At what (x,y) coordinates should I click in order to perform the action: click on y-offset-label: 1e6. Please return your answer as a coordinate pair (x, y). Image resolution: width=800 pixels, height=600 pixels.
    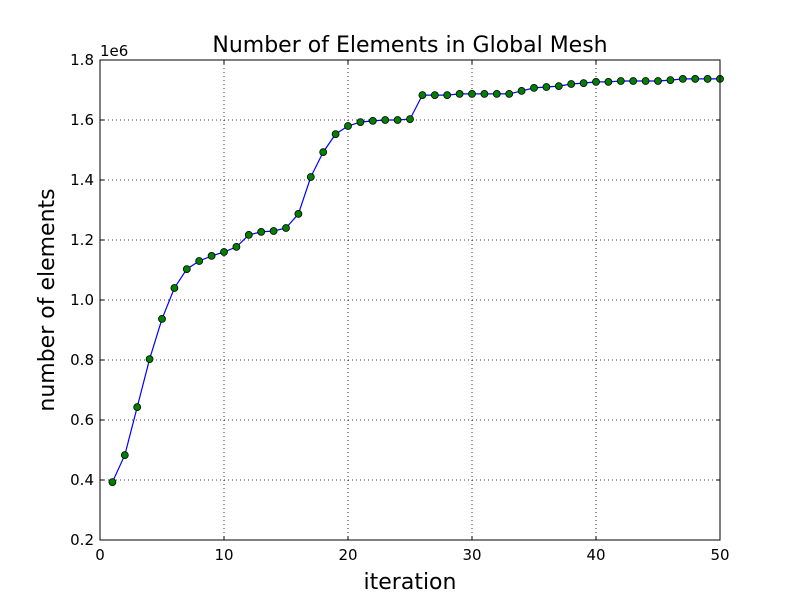
    Looking at the image, I should click on (114, 51).